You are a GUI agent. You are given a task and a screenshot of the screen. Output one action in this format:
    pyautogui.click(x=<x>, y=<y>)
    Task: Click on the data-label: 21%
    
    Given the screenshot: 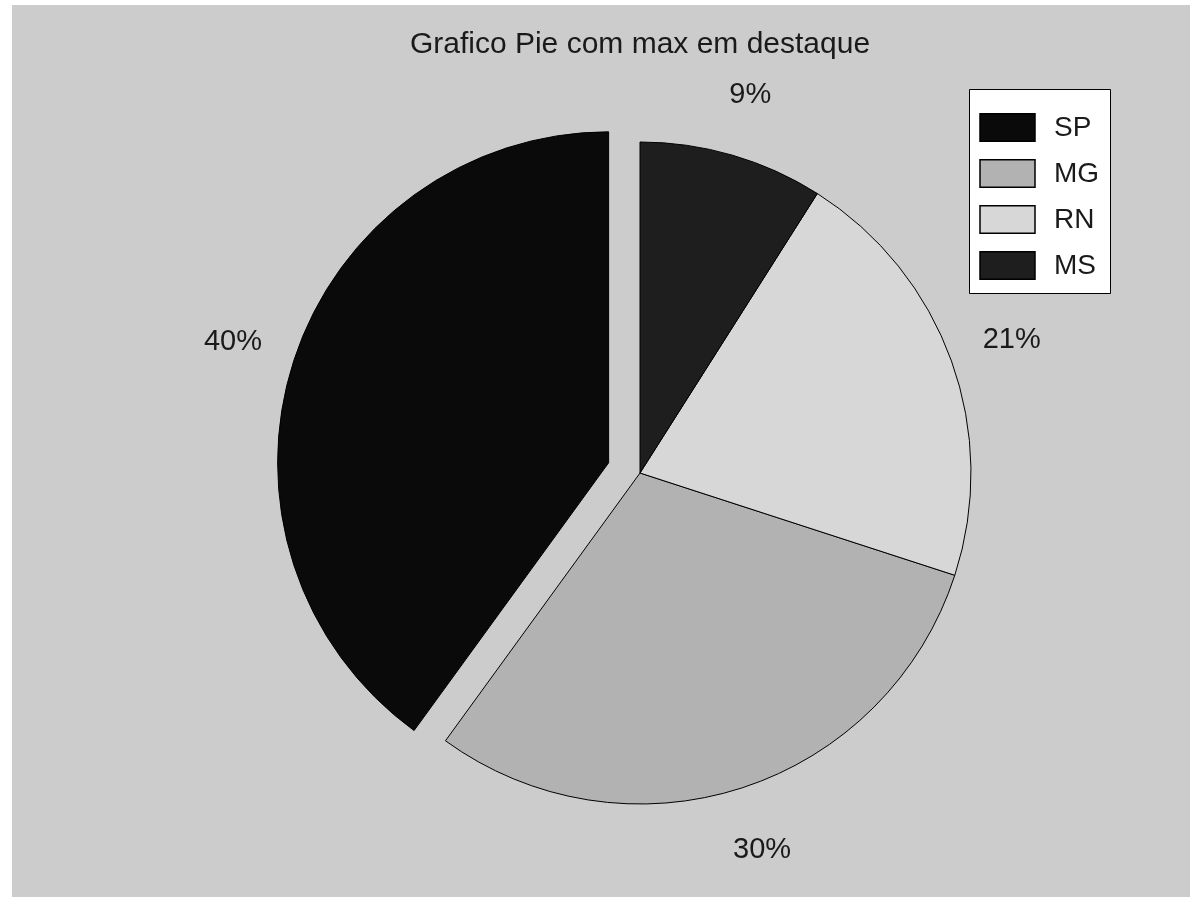 What is the action you would take?
    pyautogui.click(x=1011, y=338)
    